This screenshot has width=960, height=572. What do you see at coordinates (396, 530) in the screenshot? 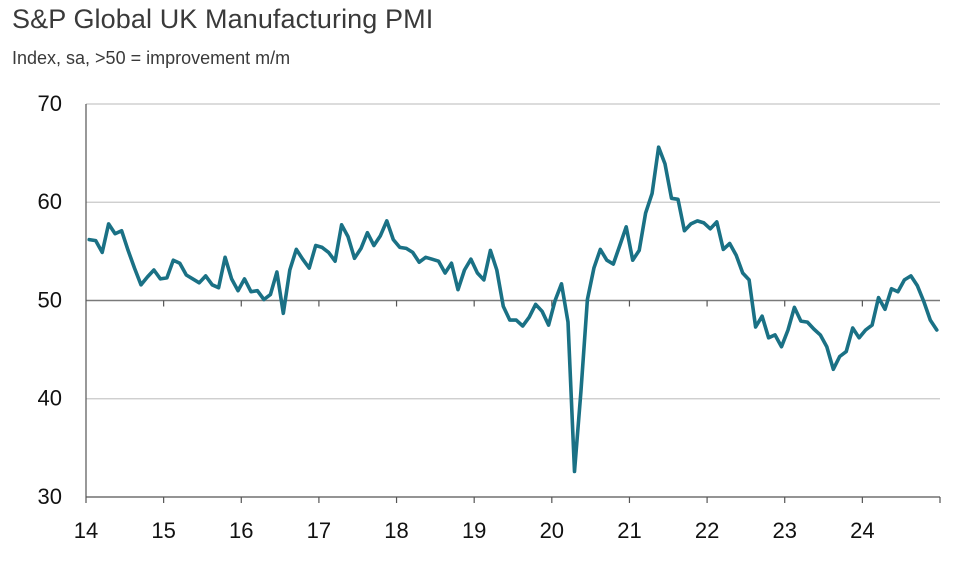
I see `x-tick-label: 18` at bounding box center [396, 530].